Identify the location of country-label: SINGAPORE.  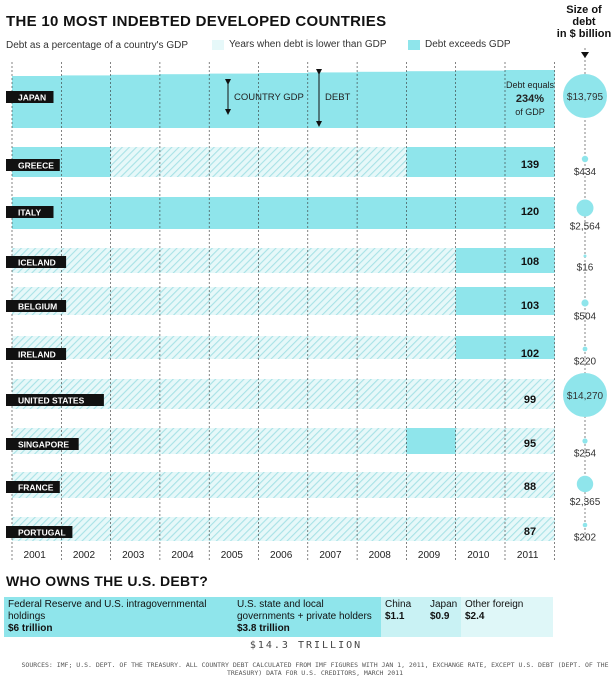
(43, 445).